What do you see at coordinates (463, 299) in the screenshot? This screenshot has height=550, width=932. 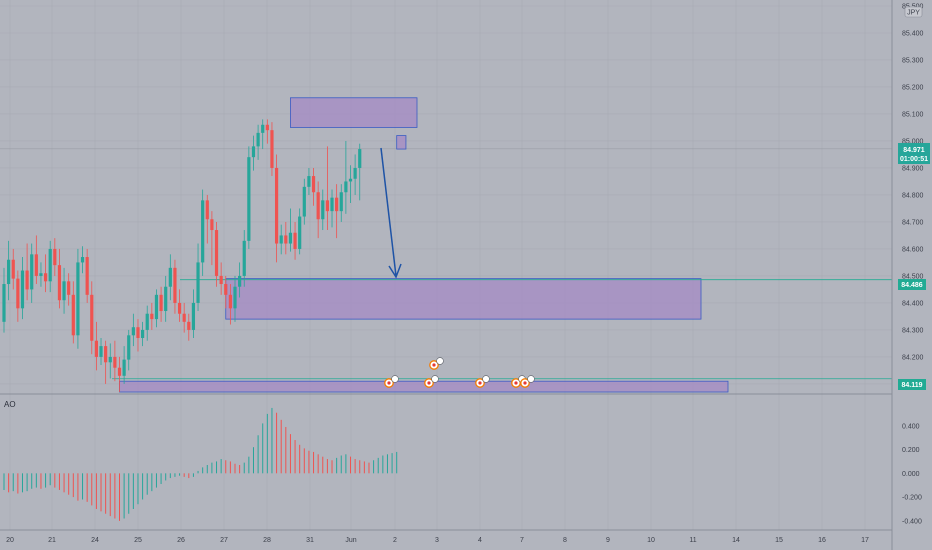 I see `demand-zone` at bounding box center [463, 299].